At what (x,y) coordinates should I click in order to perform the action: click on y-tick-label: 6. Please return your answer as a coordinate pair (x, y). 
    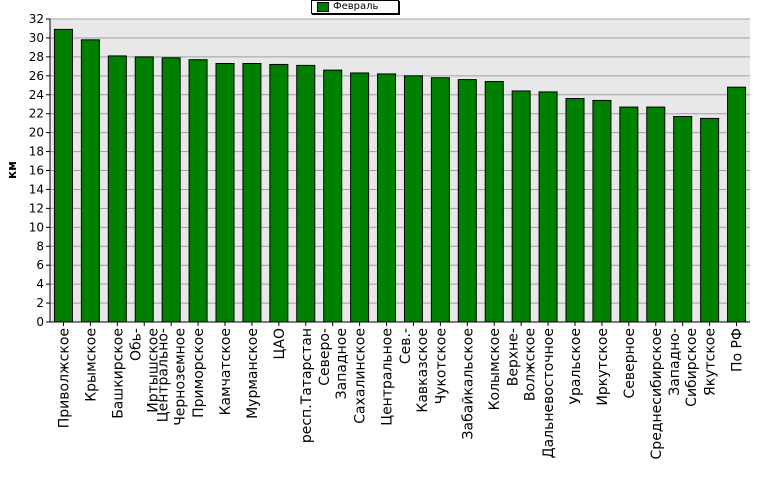
    Looking at the image, I should click on (40, 265).